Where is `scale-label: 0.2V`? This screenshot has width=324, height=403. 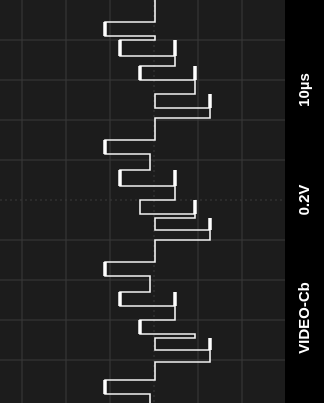 scale-label: 0.2V is located at coordinates (304, 200).